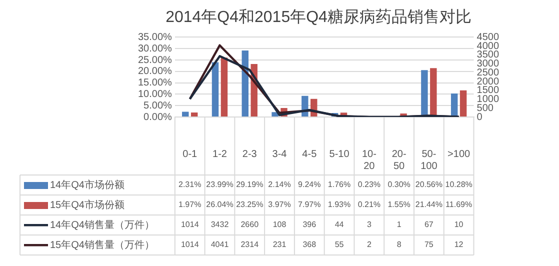  I want to click on data-label: 2, so click(369, 245).